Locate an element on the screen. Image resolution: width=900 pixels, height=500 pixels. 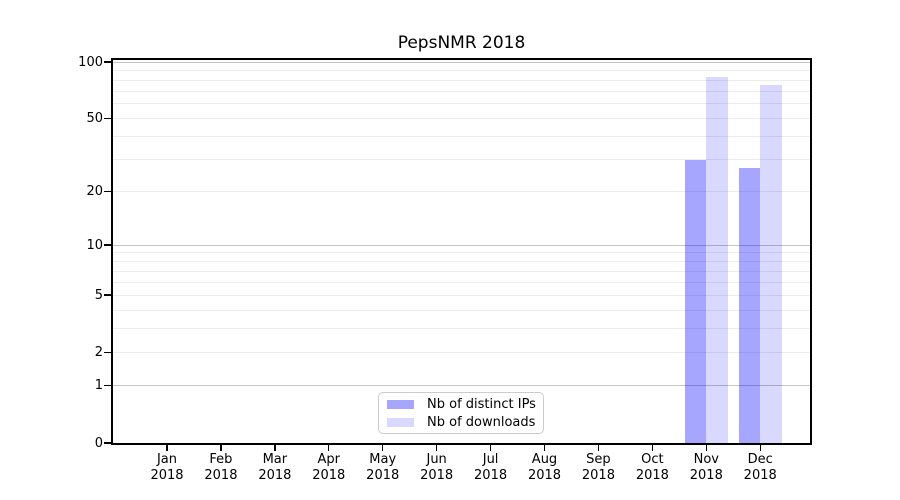
x-tick-label: Jan 2018 is located at coordinates (167, 468).